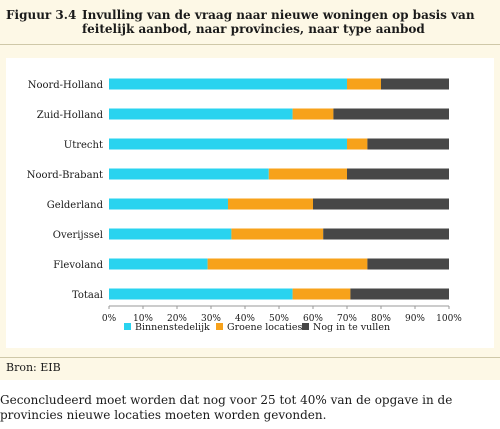 The width and height of the screenshot is (500, 429). I want to click on category-label: Flevoland, so click(78, 265).